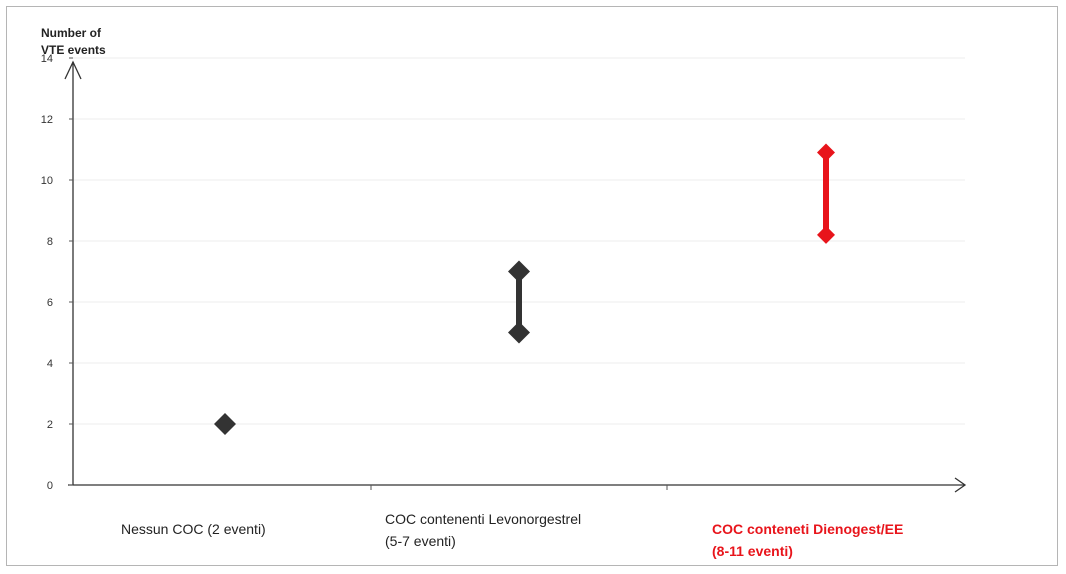 The width and height of the screenshot is (1066, 574). What do you see at coordinates (50, 364) in the screenshot?
I see `y-tick-label: 4` at bounding box center [50, 364].